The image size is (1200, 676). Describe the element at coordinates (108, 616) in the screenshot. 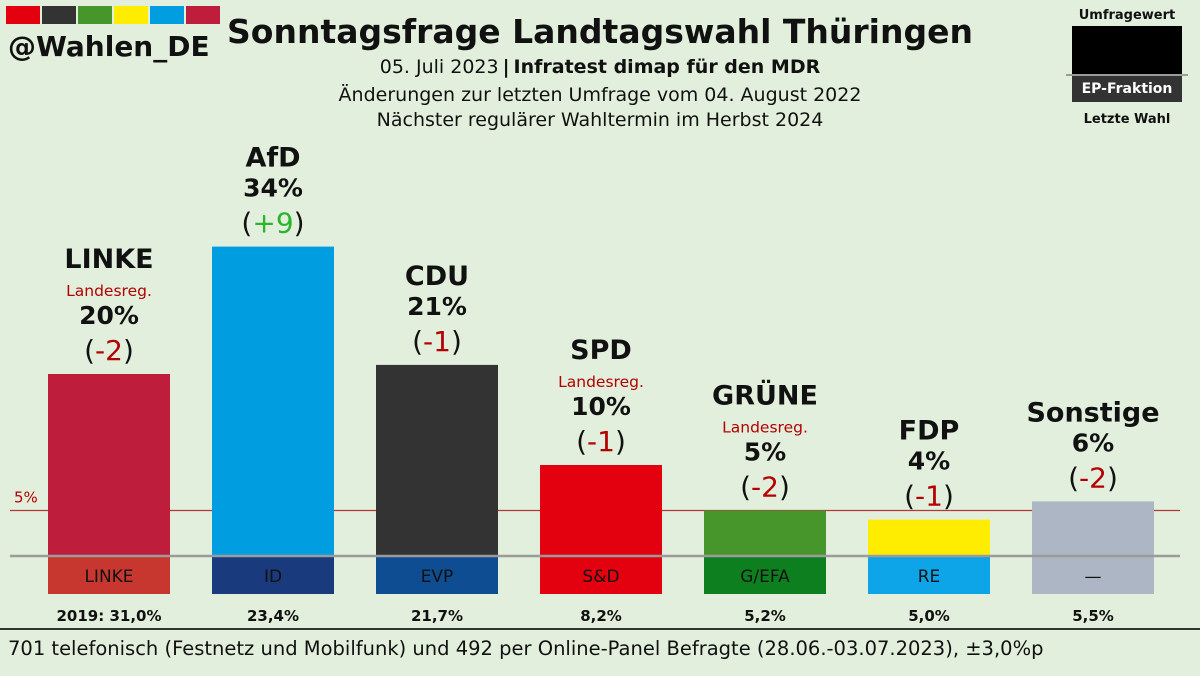

I see `last-election-label: 2019: 31,0%` at that location.